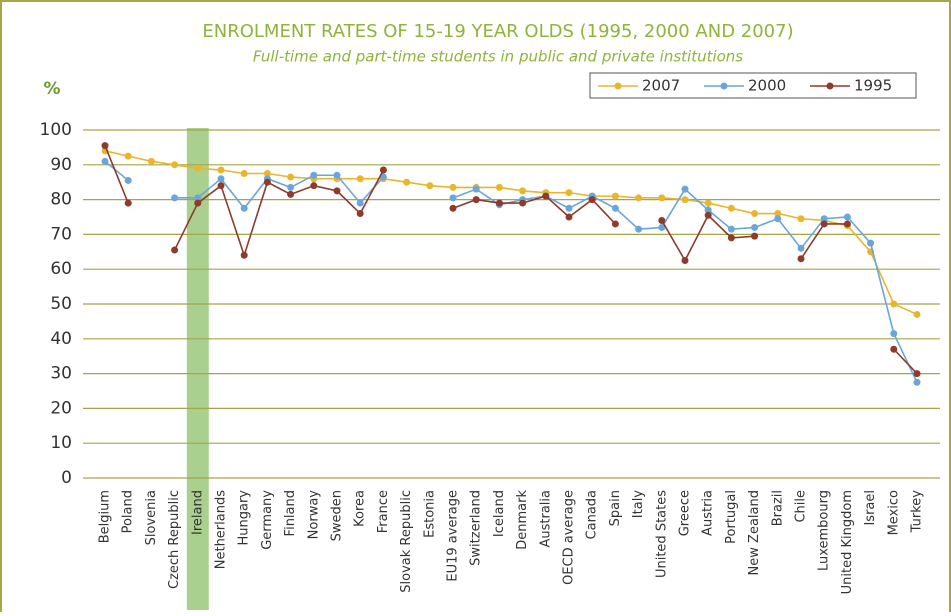 This screenshot has width=951, height=616. I want to click on legend-label: 2007, so click(661, 86).